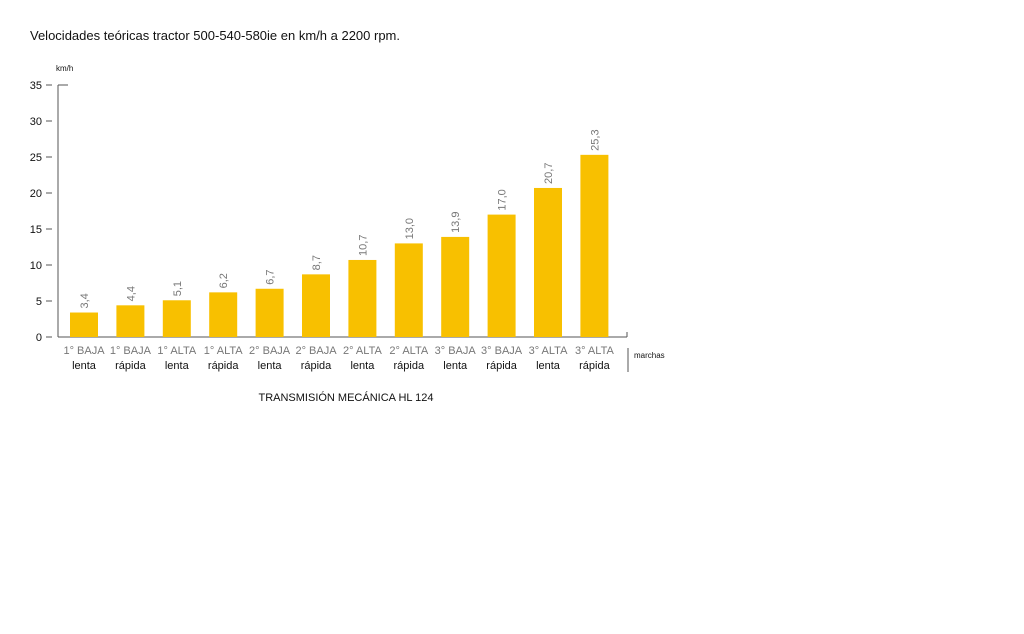 This screenshot has height=634, width=1024. What do you see at coordinates (64, 68) in the screenshot?
I see `y-axis-label: km/h` at bounding box center [64, 68].